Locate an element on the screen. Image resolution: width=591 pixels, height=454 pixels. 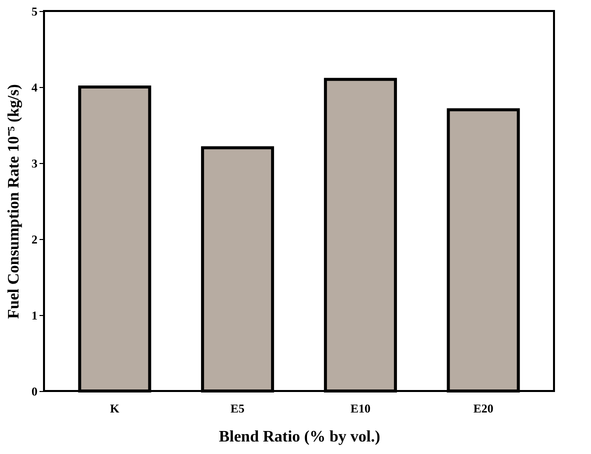
y-tick-label: 3 is located at coordinates (35, 163).